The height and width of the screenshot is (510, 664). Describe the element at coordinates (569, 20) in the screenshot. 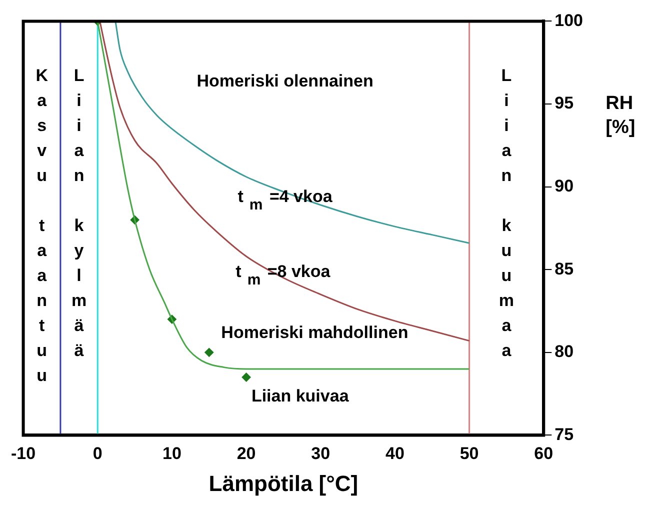

I see `y-tick-label: 100` at that location.